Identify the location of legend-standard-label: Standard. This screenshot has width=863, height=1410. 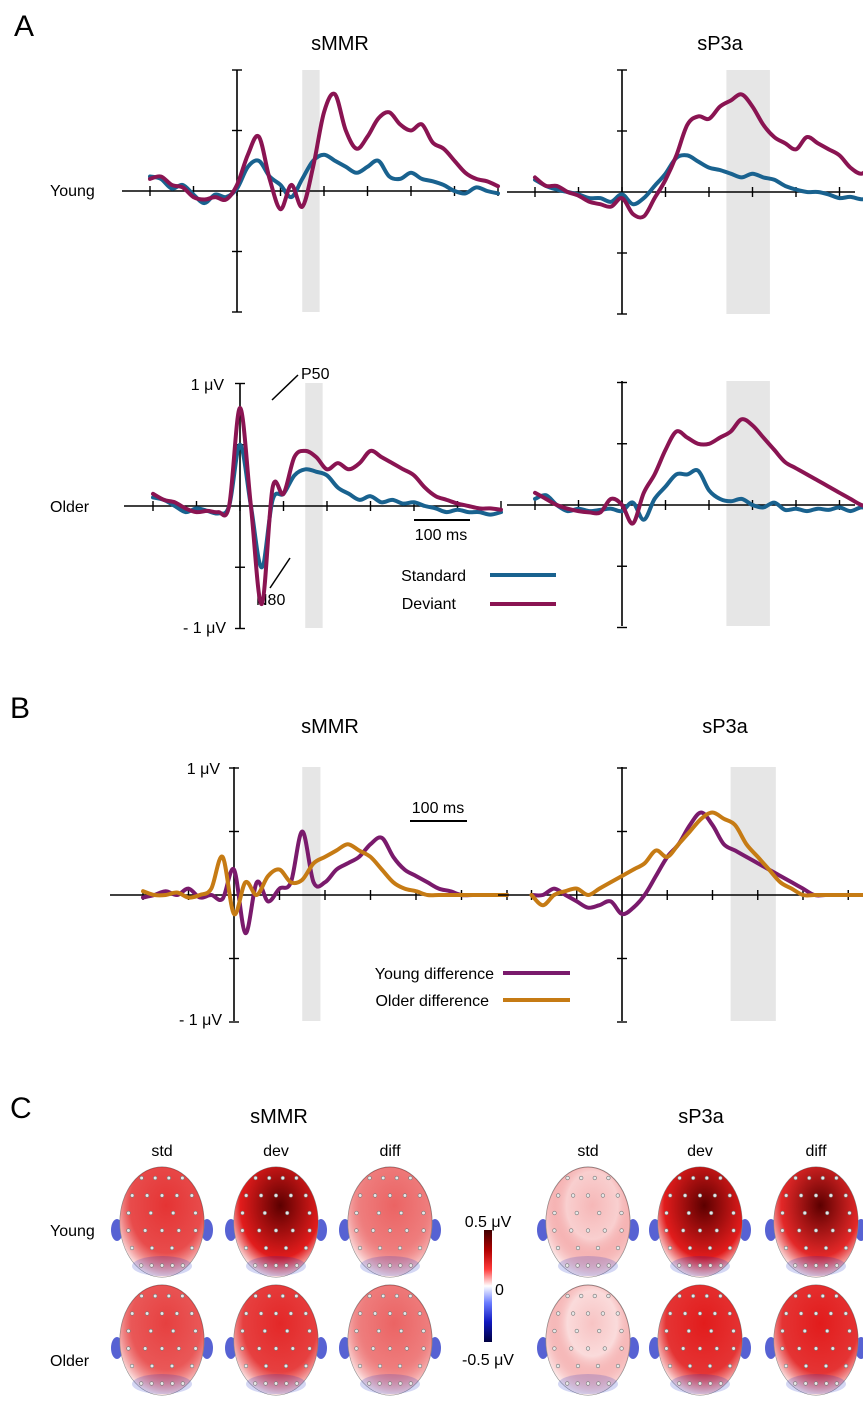
(433, 576).